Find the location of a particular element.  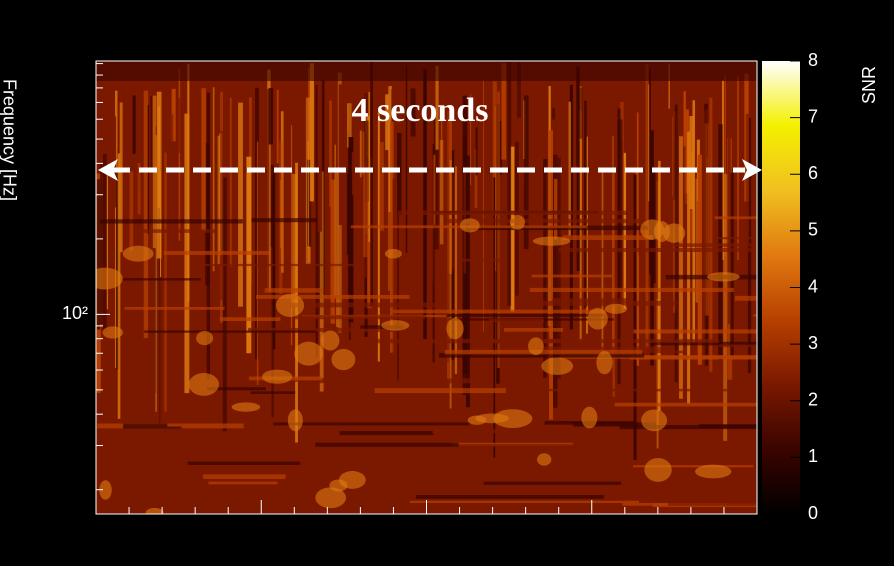

y-tick-label: 10² is located at coordinates (75, 313).